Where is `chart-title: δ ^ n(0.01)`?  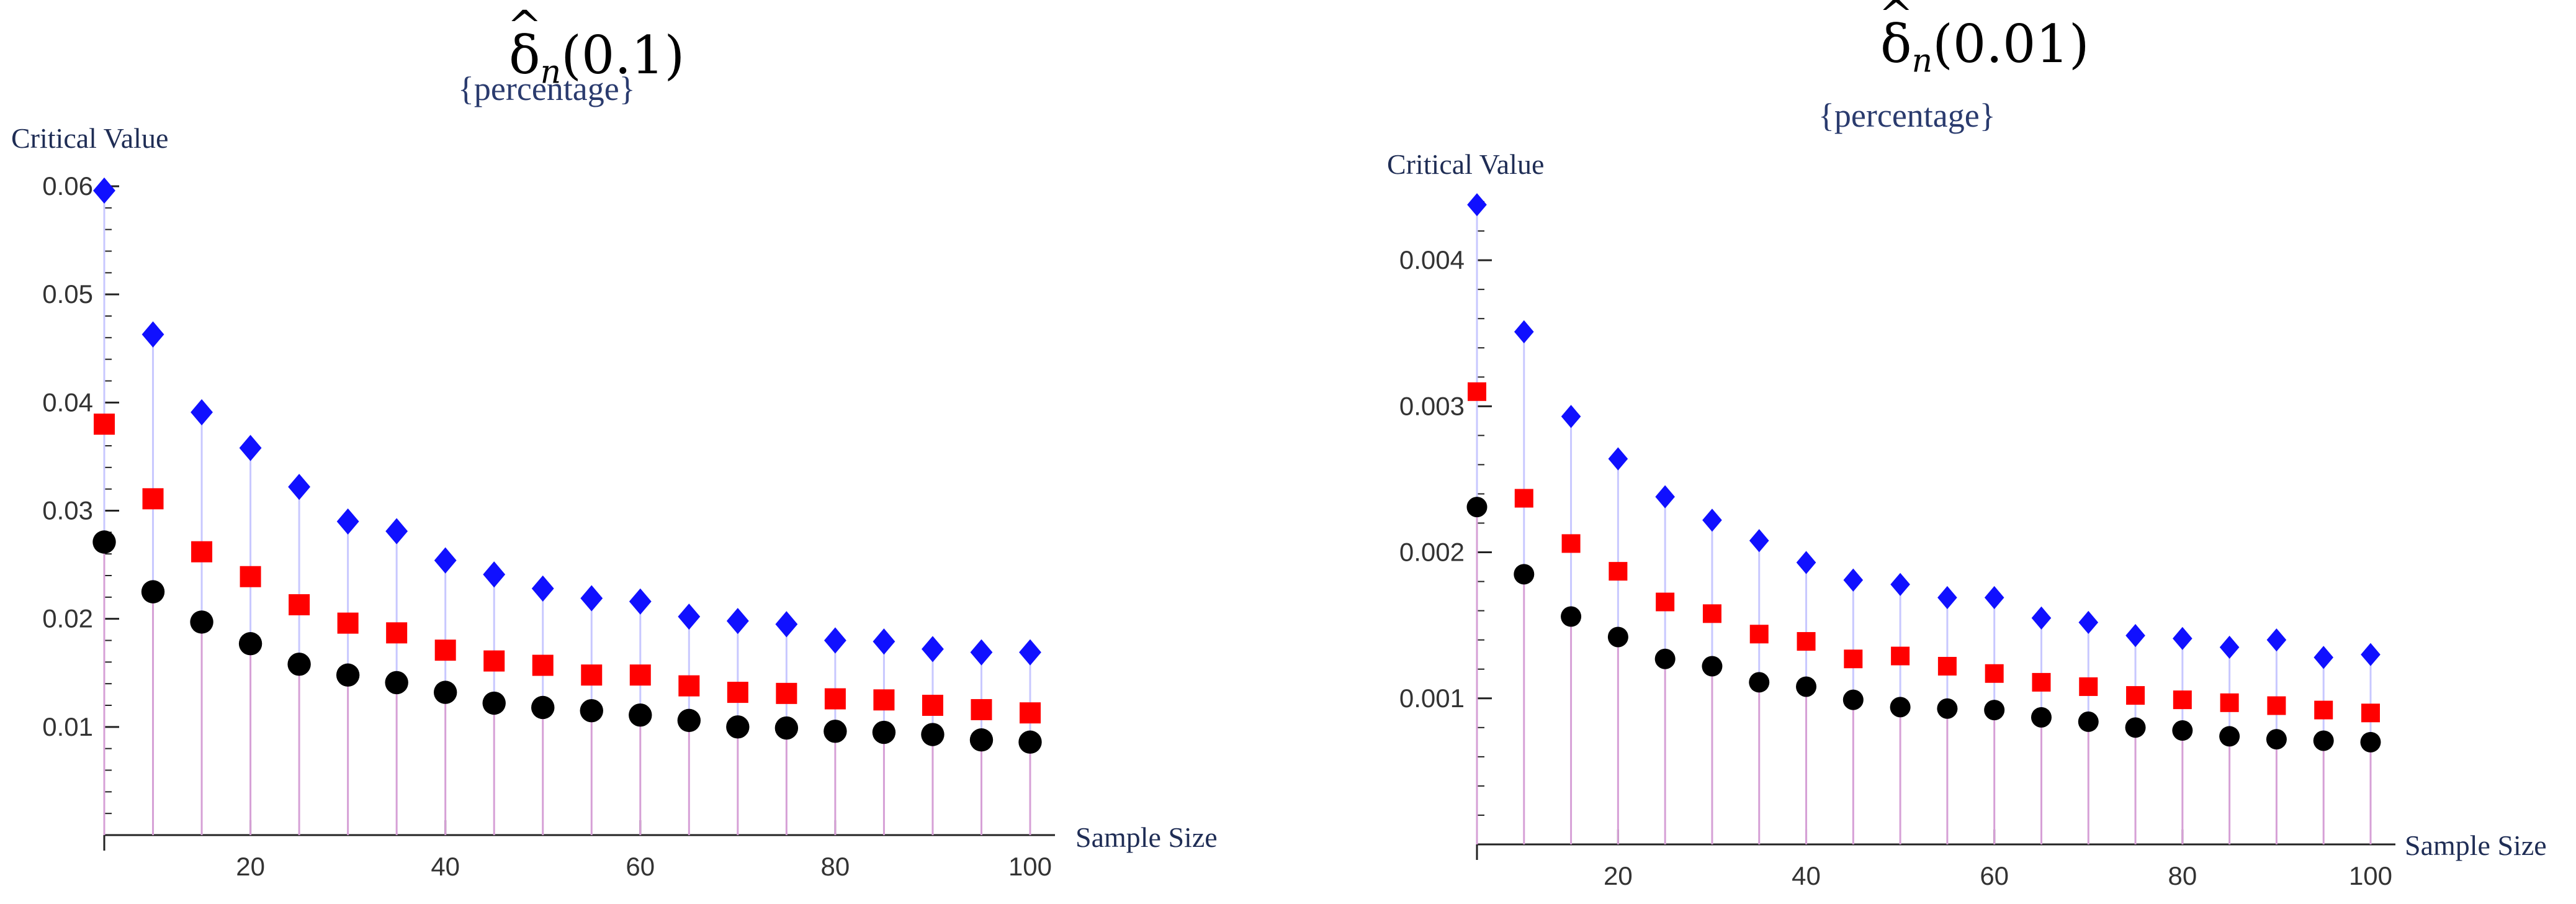
chart-title: δ ^ n(0.01) is located at coordinates (1983, 40).